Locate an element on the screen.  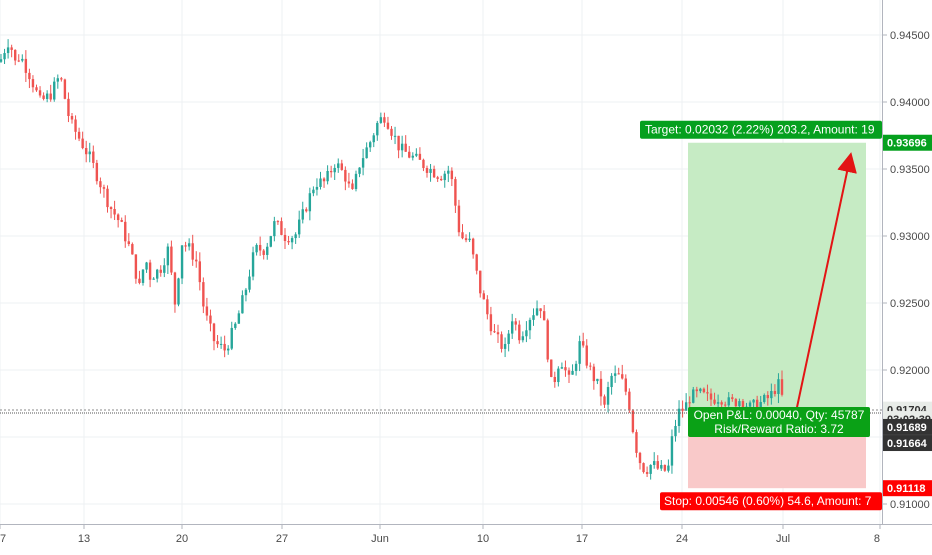
target-label-box is located at coordinates (761, 129).